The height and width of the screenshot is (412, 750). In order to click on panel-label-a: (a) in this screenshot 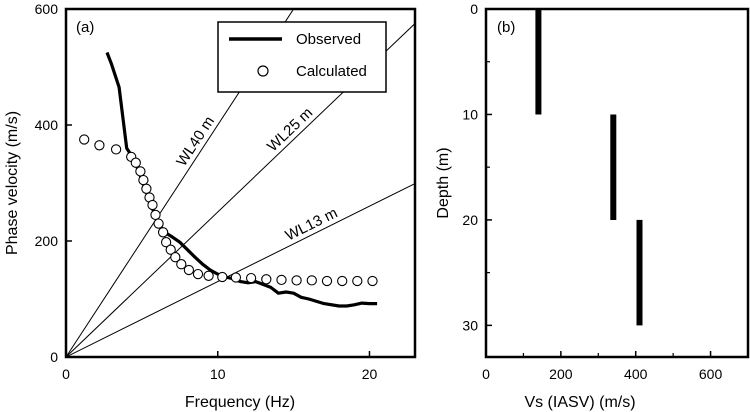, I will do `click(85, 27)`.